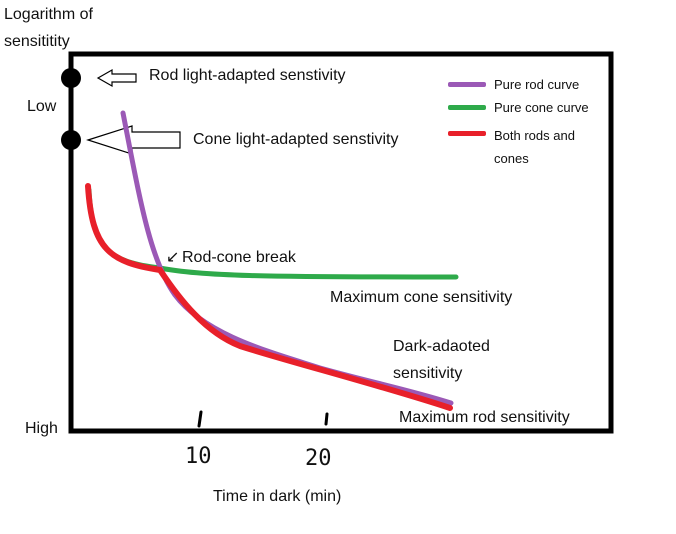  What do you see at coordinates (421, 297) in the screenshot?
I see `max-cone-label: Maximum cone sensitivity` at bounding box center [421, 297].